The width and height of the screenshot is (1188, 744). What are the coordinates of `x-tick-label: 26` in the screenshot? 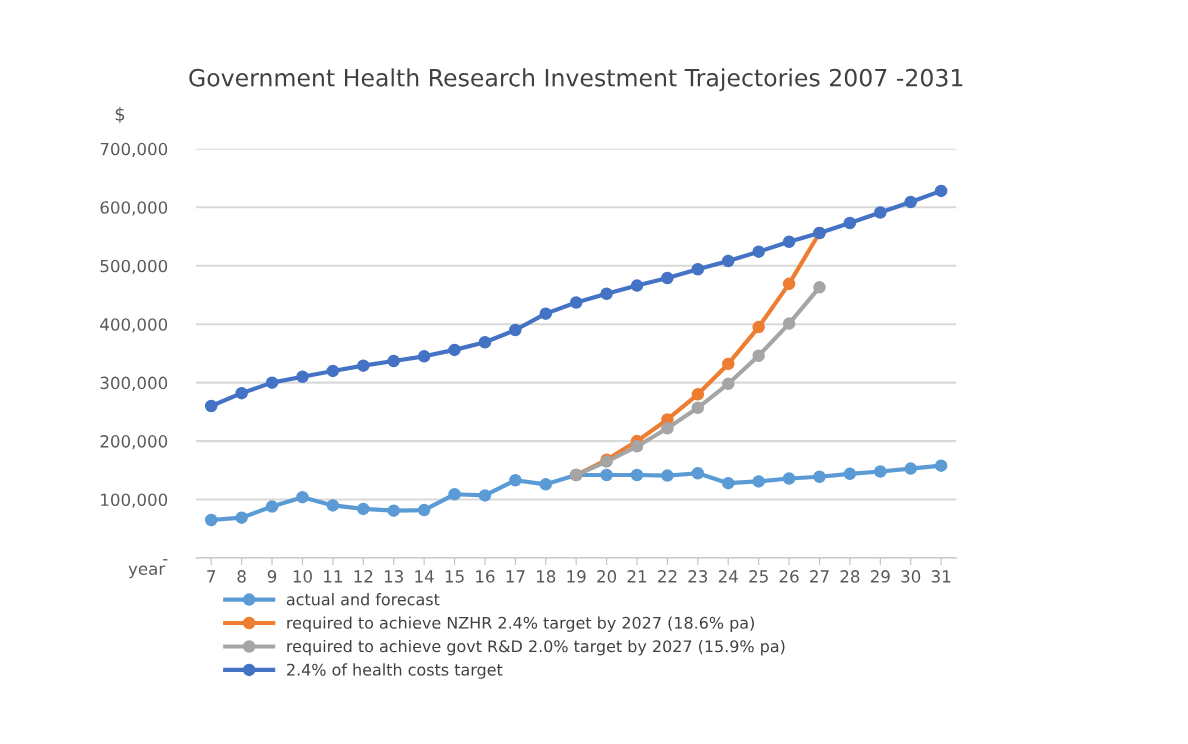 It's located at (789, 576).